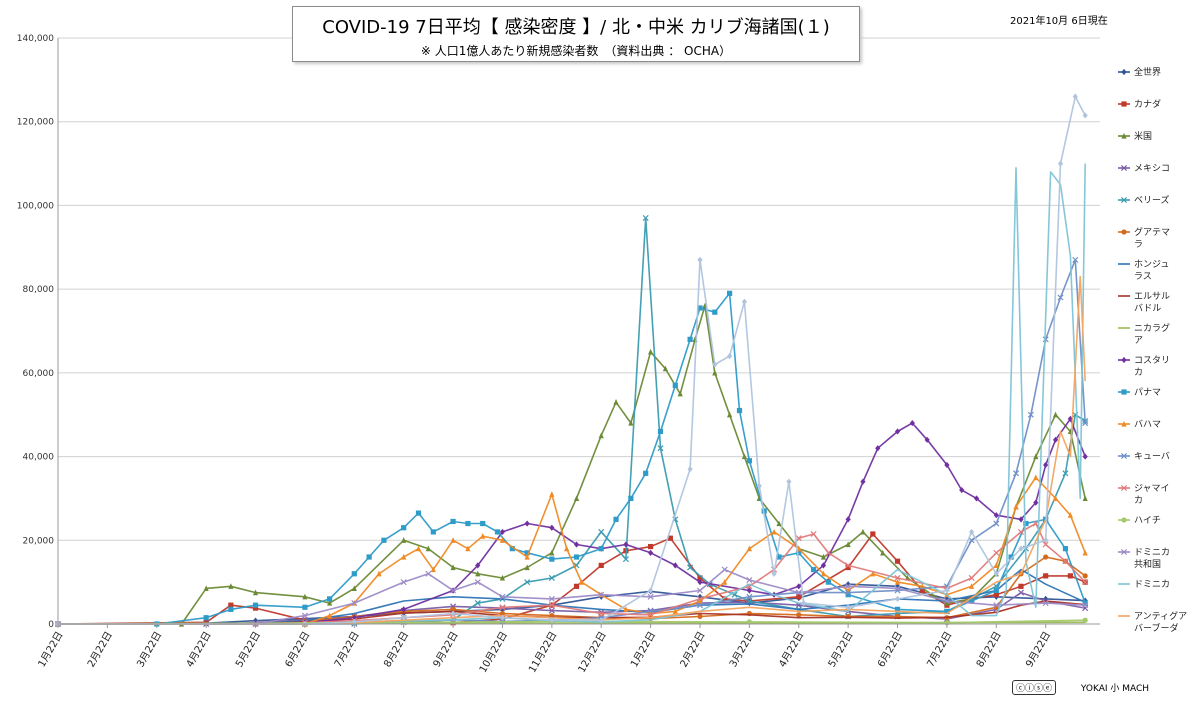  What do you see at coordinates (1144, 584) in the screenshot?
I see `legend-item: ドミニカ` at bounding box center [1144, 584].